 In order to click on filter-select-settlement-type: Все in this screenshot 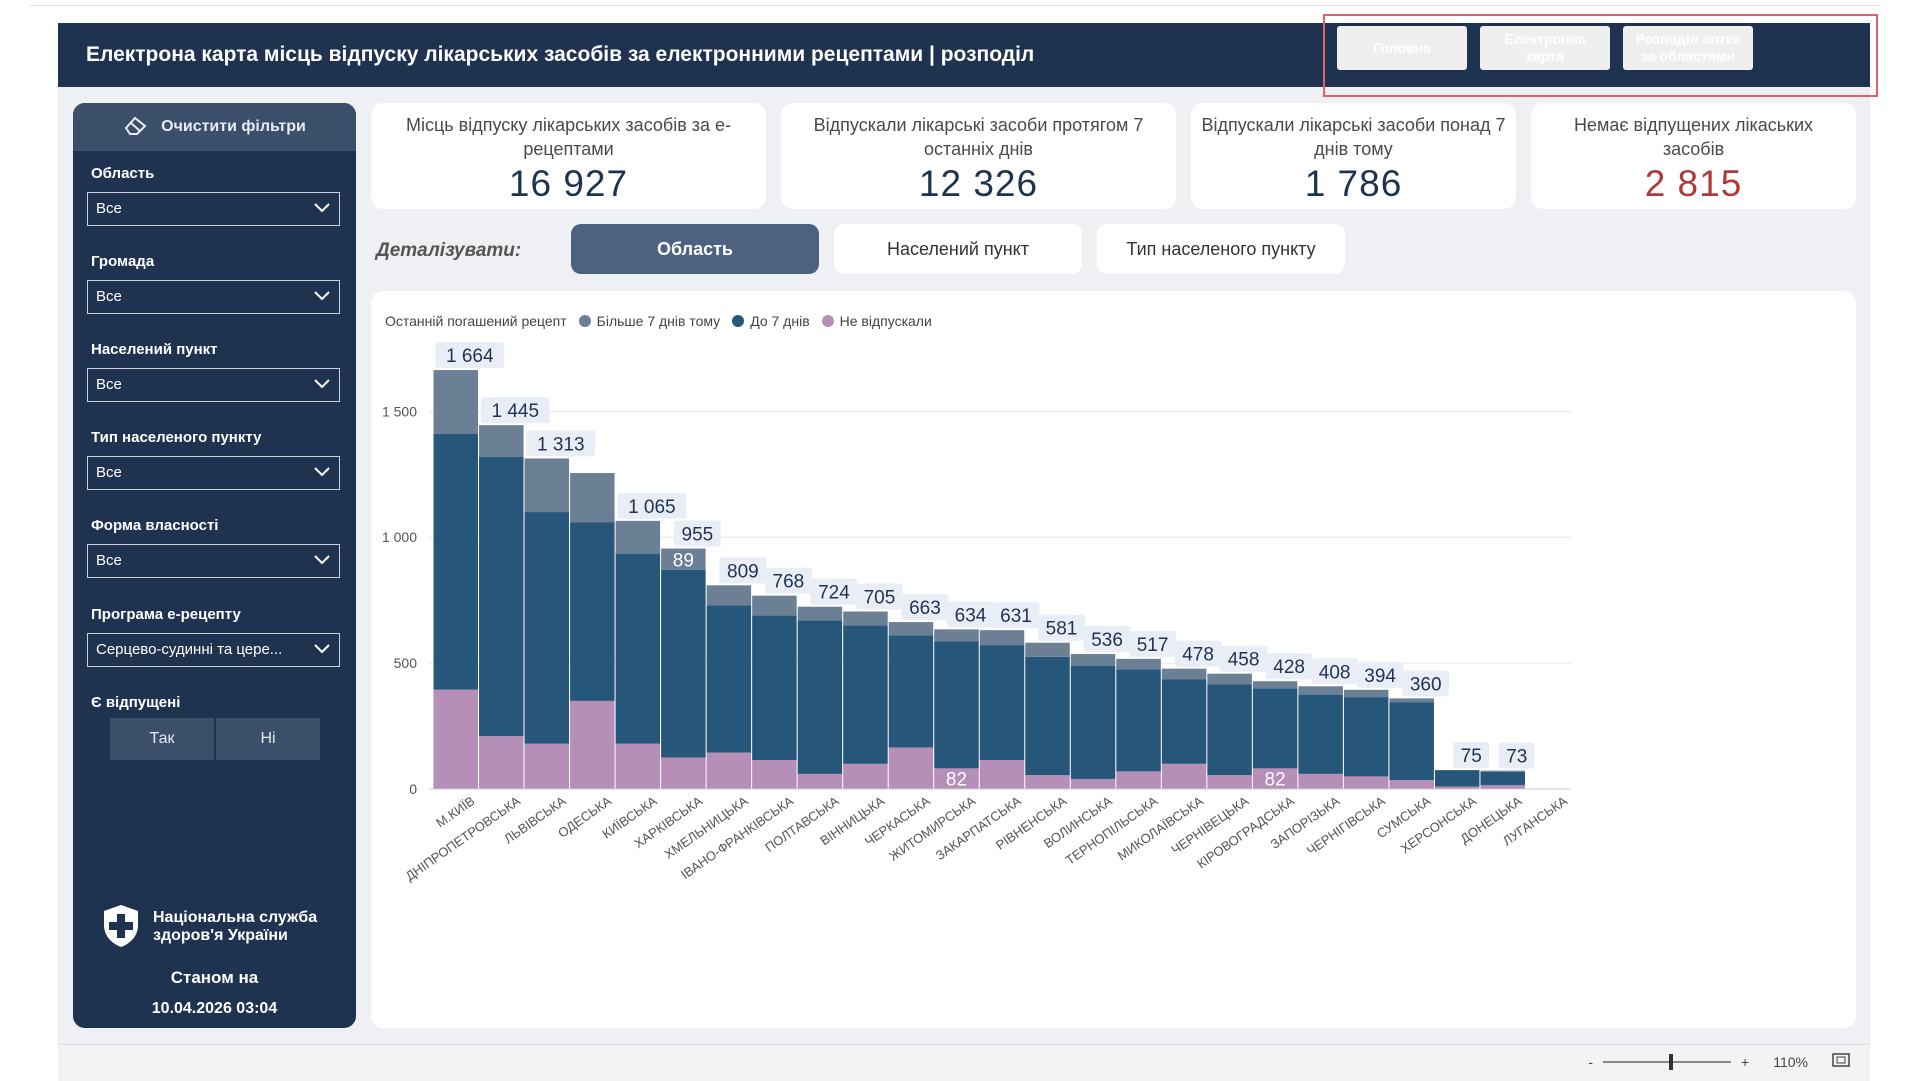, I will do `click(213, 473)`.